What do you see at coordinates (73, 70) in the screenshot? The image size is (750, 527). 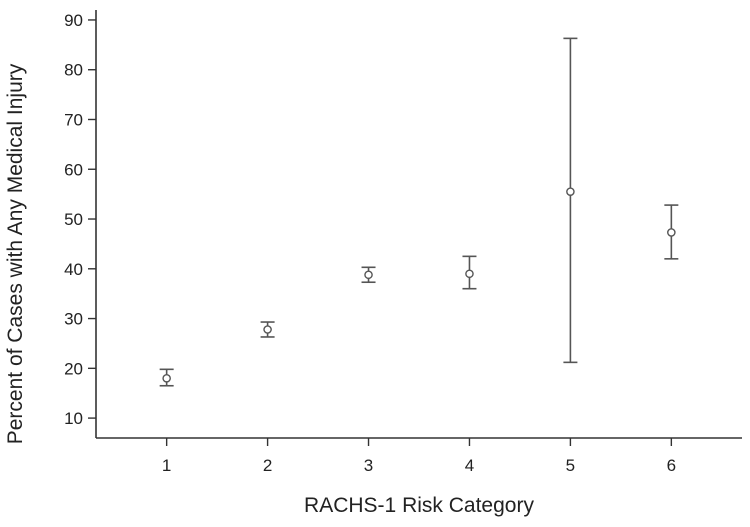 I see `y-tick-label-80: 80` at bounding box center [73, 70].